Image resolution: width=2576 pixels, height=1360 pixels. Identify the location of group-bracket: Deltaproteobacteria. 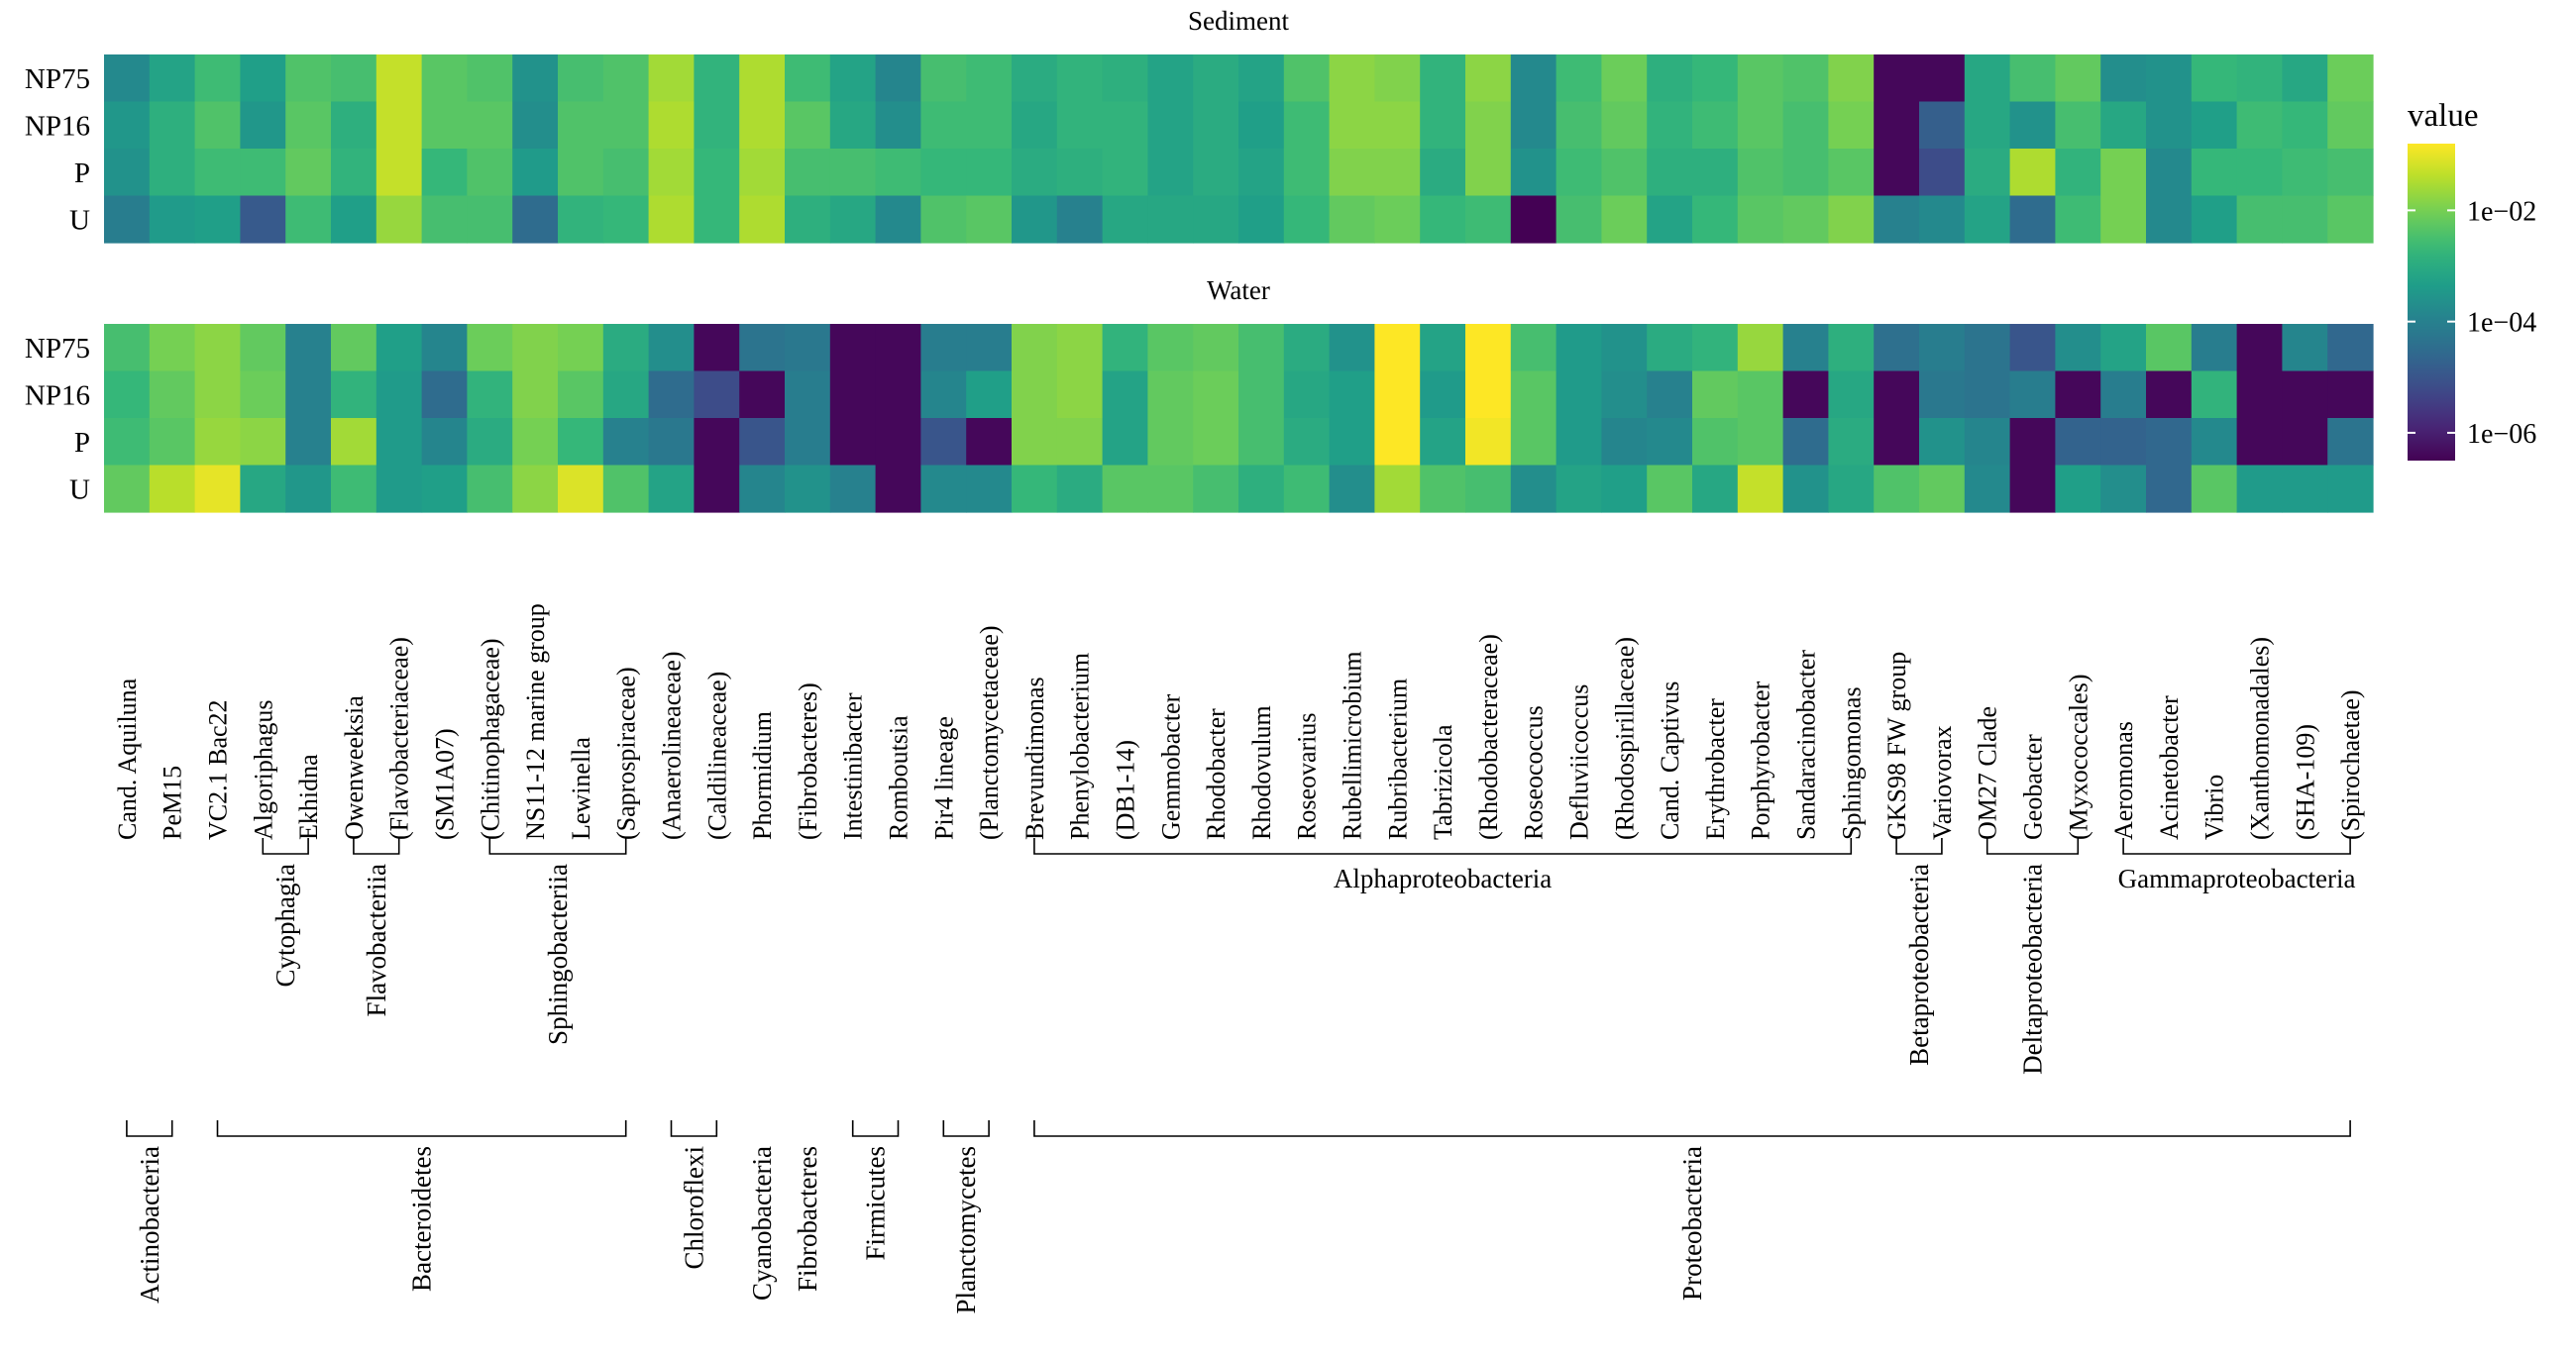
(2033, 956).